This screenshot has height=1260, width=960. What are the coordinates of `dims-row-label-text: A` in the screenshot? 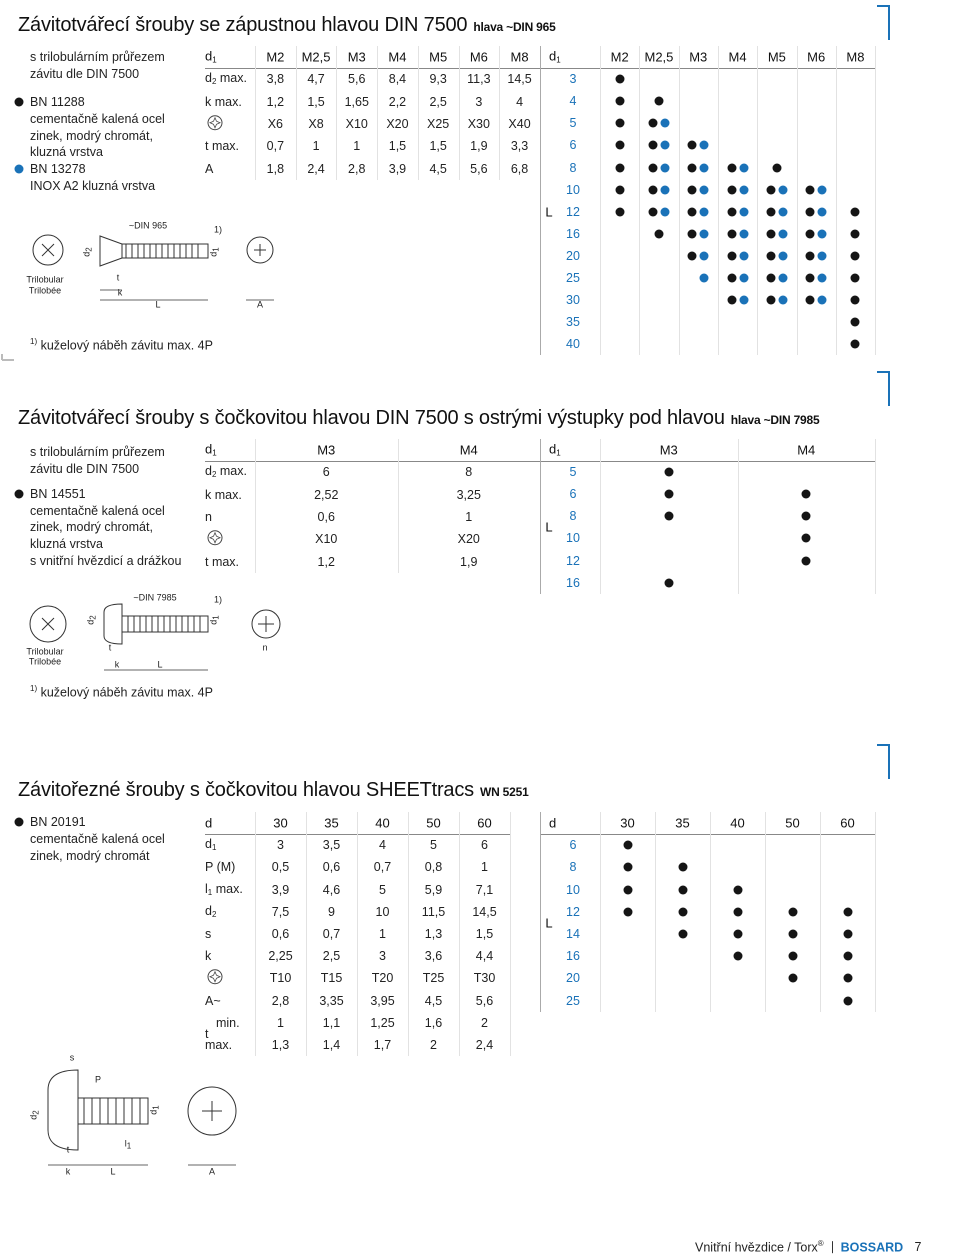 It's located at (209, 168).